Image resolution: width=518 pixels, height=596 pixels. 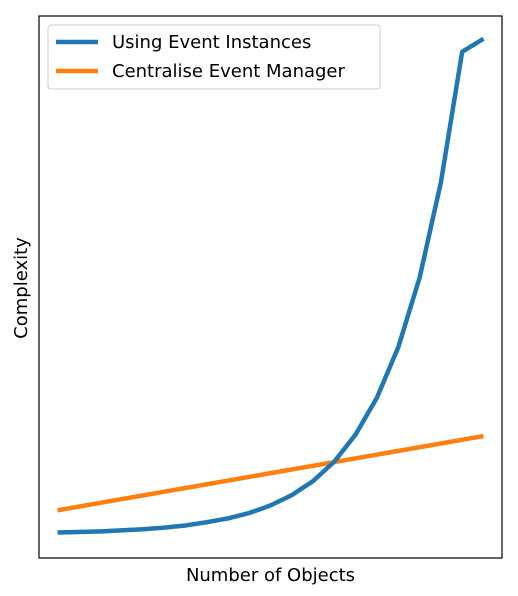 I want to click on series-line-centralise-event-manager, so click(x=270, y=473).